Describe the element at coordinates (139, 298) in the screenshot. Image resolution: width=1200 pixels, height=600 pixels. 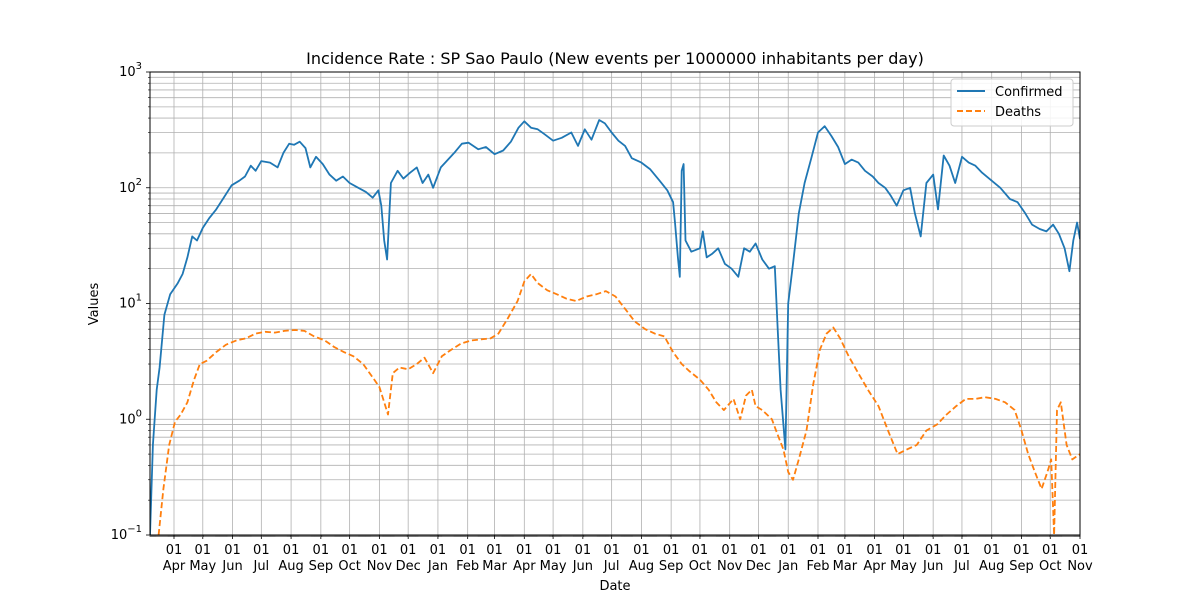
I see `y-tick-exponent: 1` at that location.